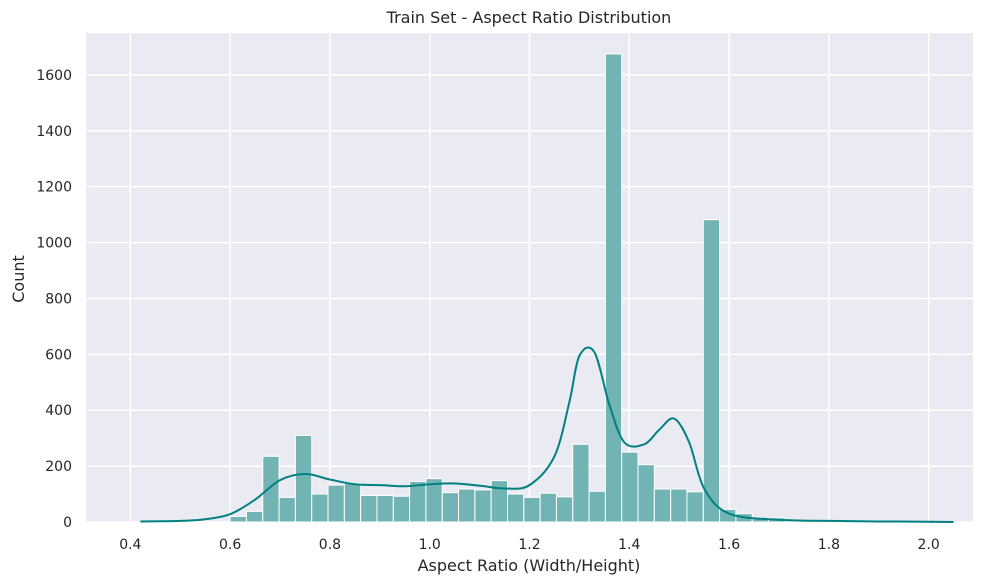 This screenshot has width=984, height=584. Describe the element at coordinates (130, 545) in the screenshot. I see `x-tick-label: 0.4` at that location.